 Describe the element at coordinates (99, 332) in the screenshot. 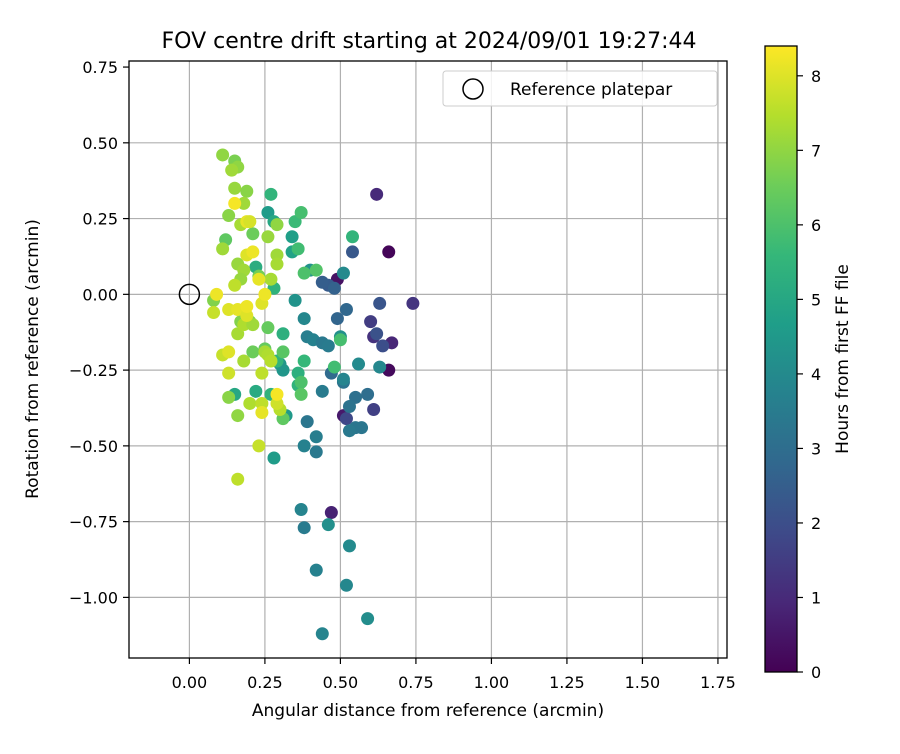

I see `y-axis-ticks: 0.50 0.25 0.00 −0.25 −0.50 −0.75 −1.00 0.75` at that location.